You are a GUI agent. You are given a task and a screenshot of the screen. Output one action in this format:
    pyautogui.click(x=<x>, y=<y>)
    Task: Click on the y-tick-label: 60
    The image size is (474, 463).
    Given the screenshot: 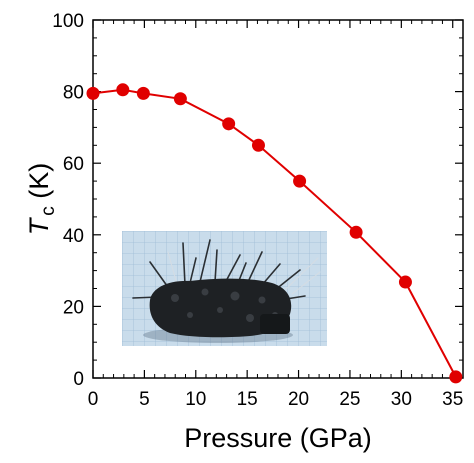 What is the action you would take?
    pyautogui.click(x=73, y=164)
    